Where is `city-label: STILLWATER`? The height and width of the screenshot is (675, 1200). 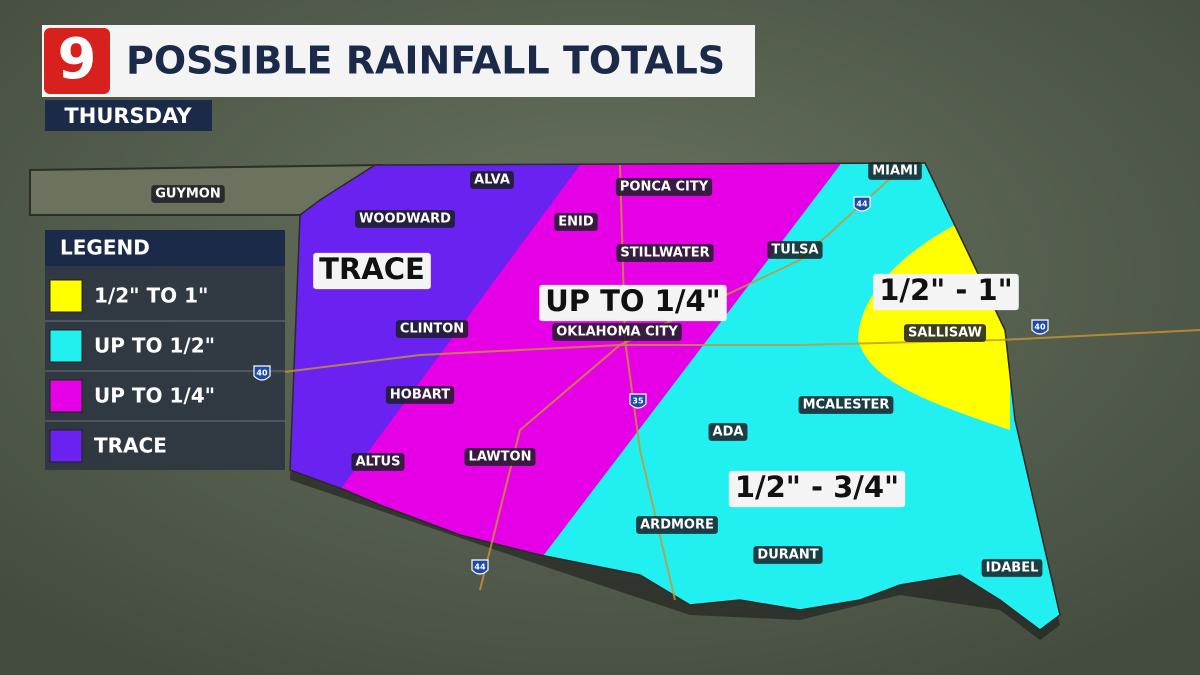
city-label: STILLWATER is located at coordinates (665, 253).